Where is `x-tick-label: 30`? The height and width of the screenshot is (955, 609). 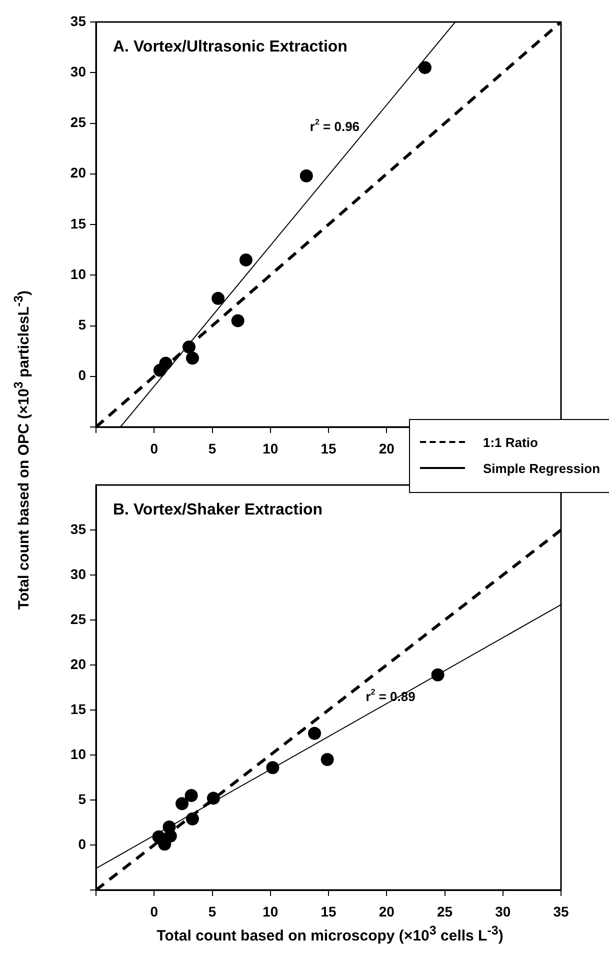
x-tick-label: 30 is located at coordinates (503, 911).